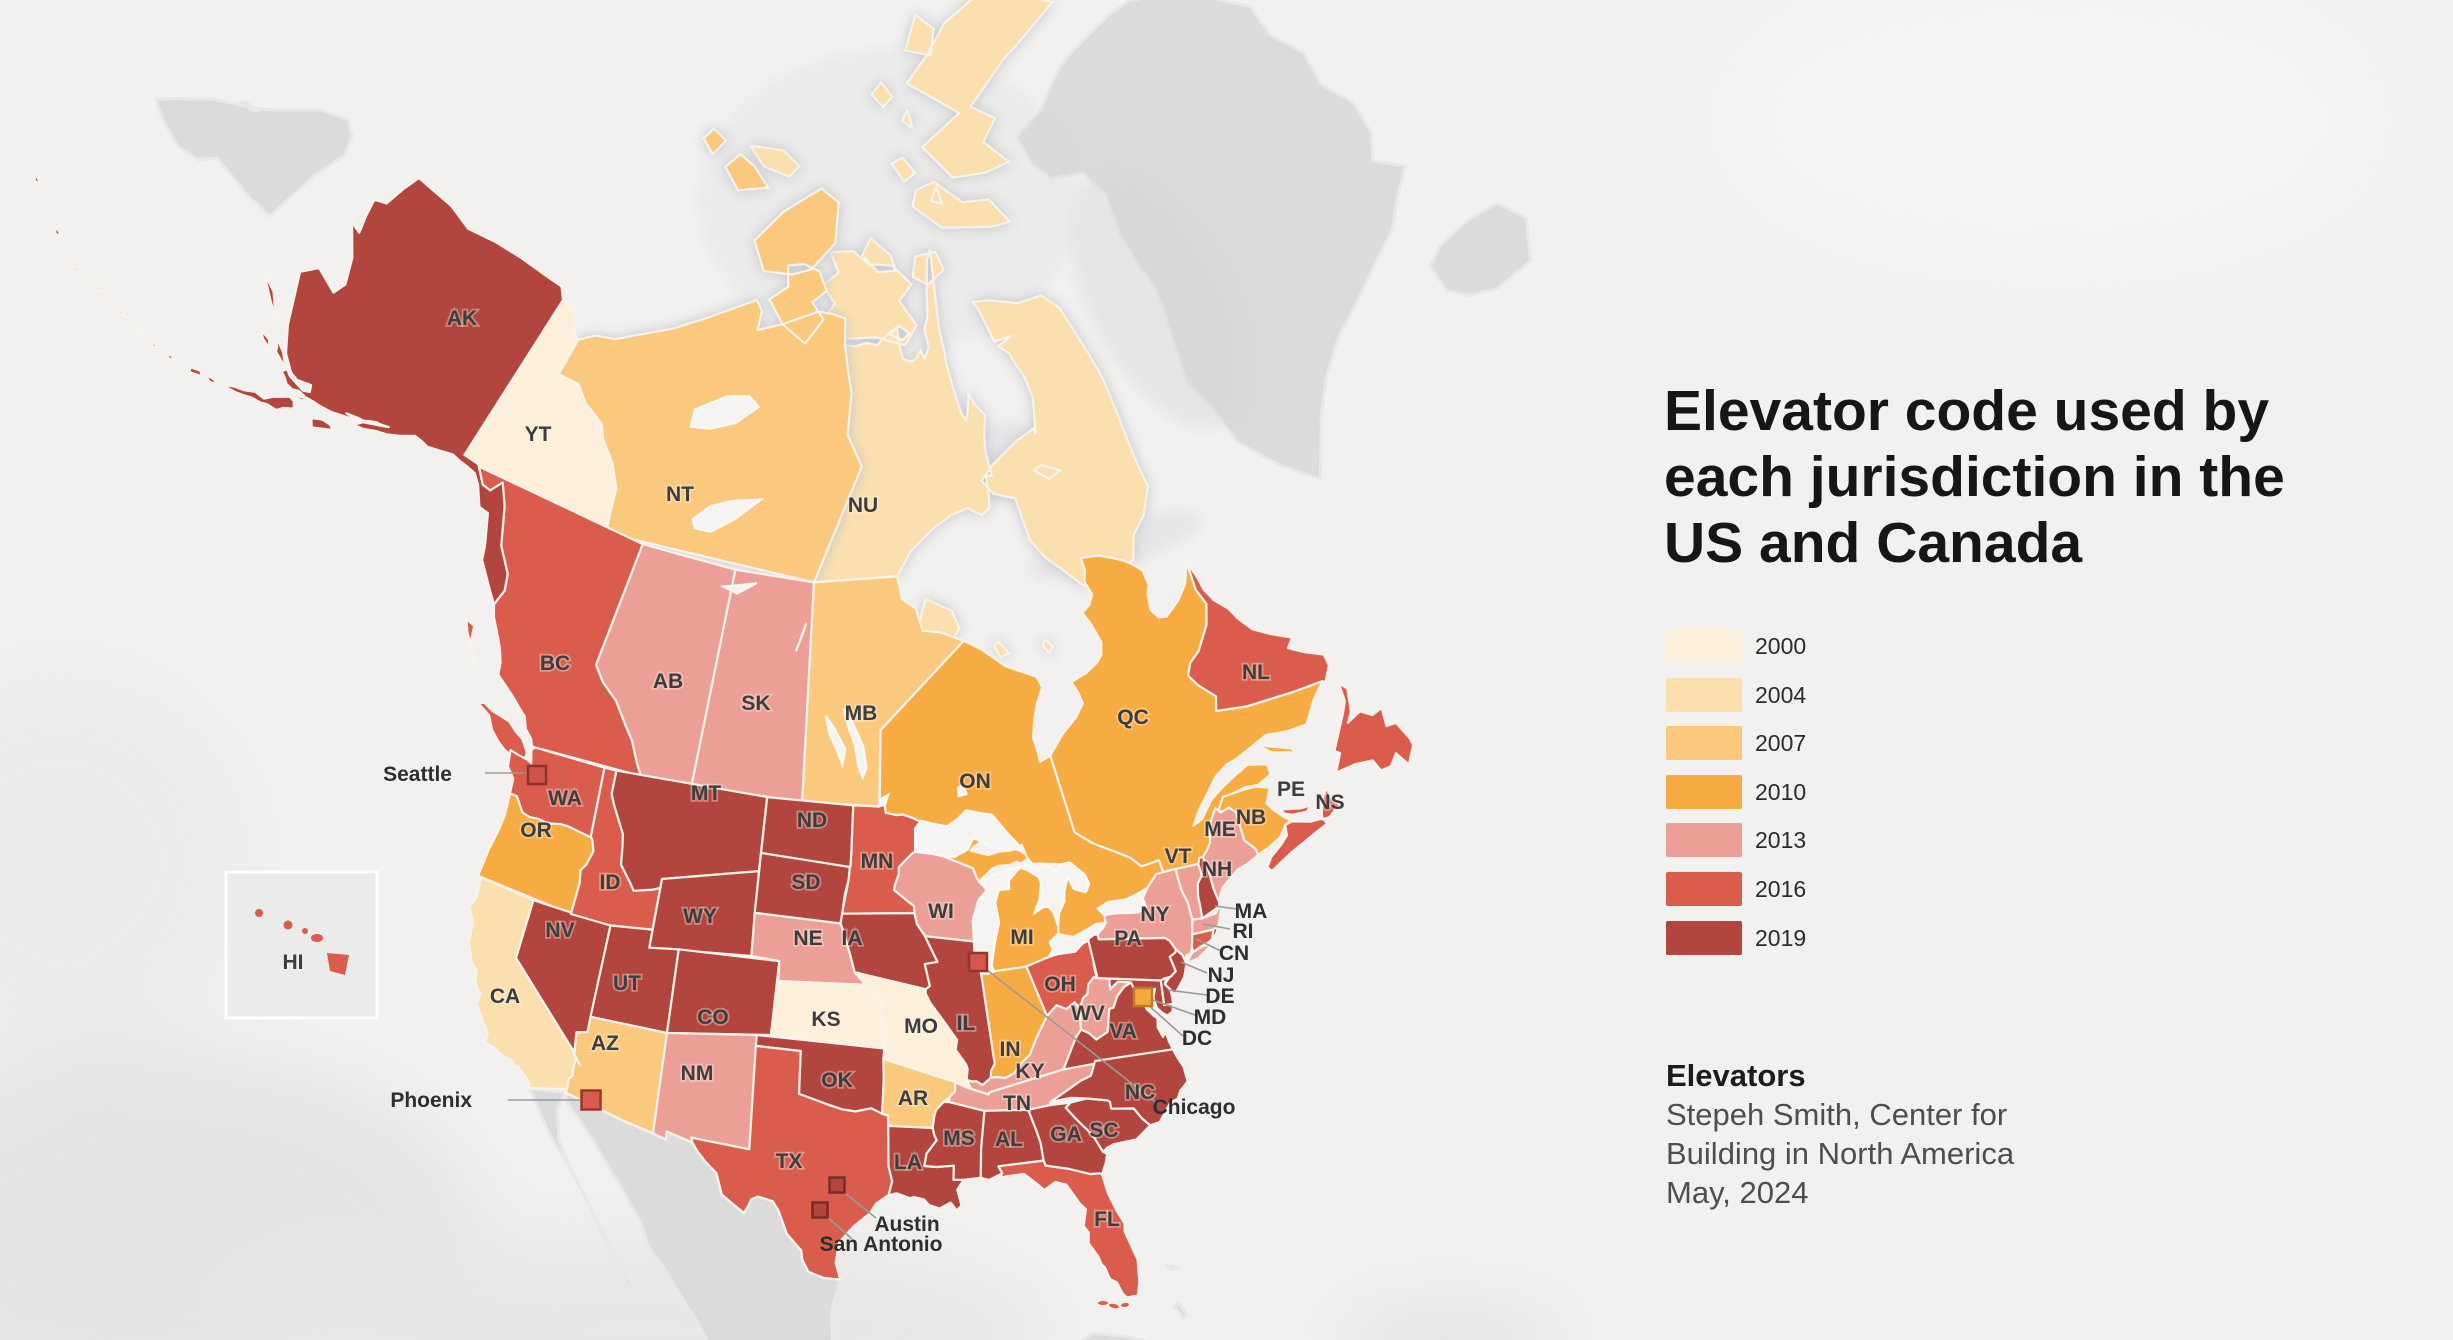  What do you see at coordinates (1154, 914) in the screenshot?
I see `svg-text: NY` at bounding box center [1154, 914].